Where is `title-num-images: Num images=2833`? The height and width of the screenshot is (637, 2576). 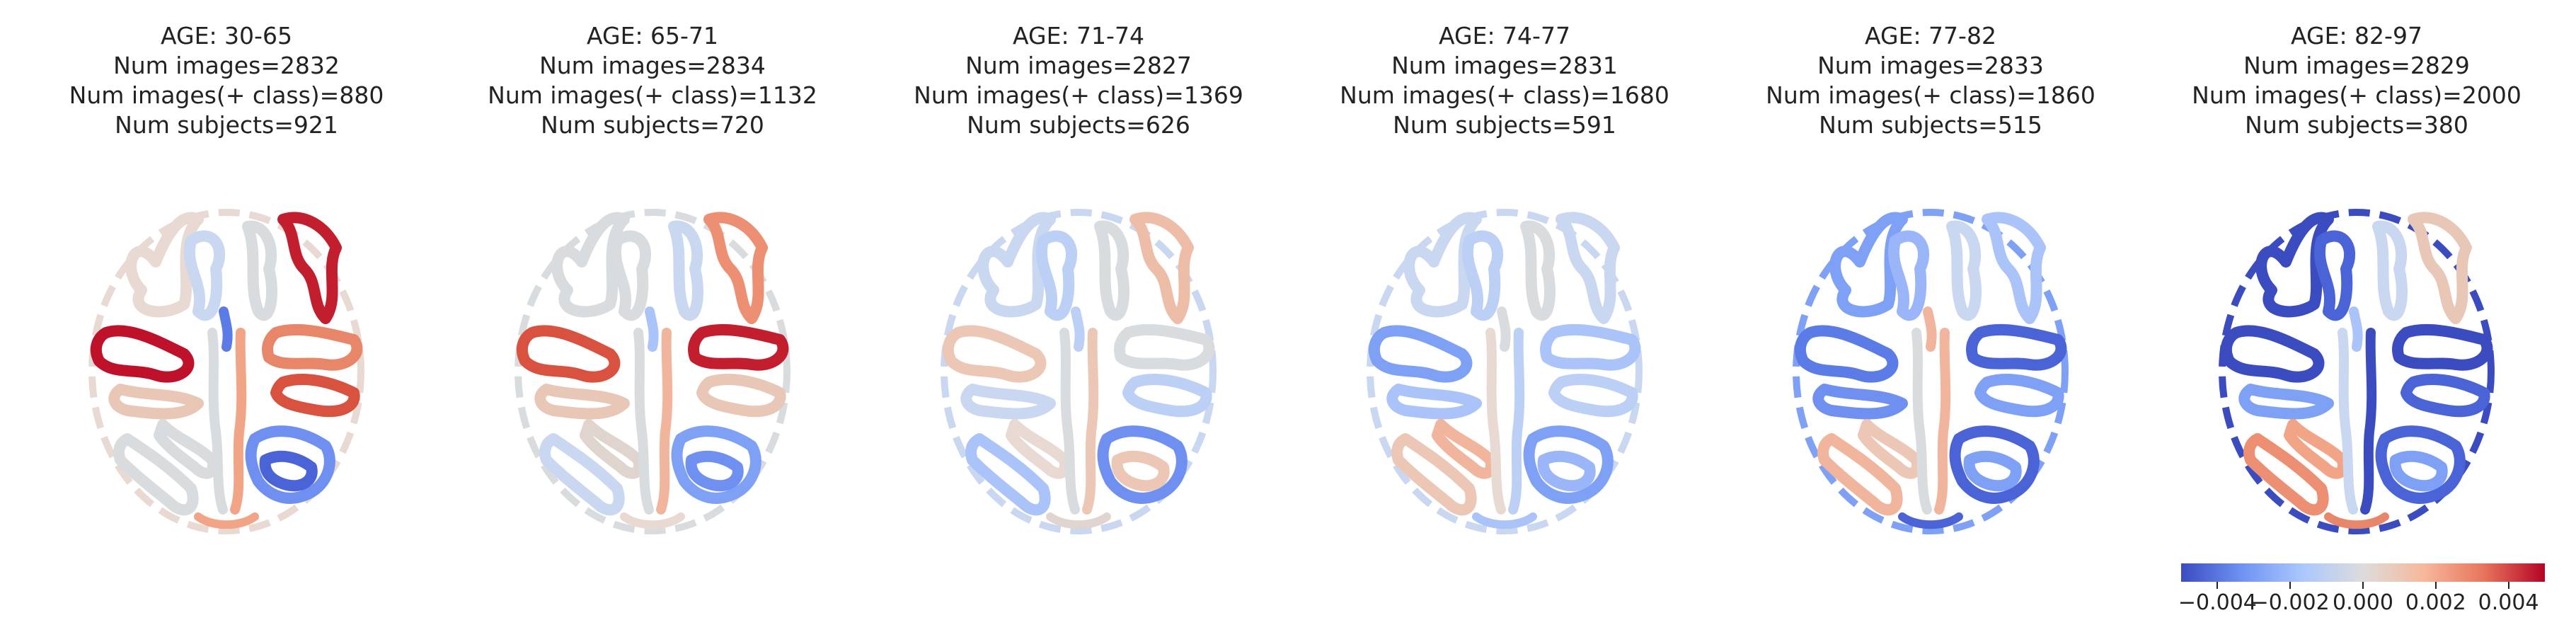 title-num-images: Num images=2833 is located at coordinates (1931, 65).